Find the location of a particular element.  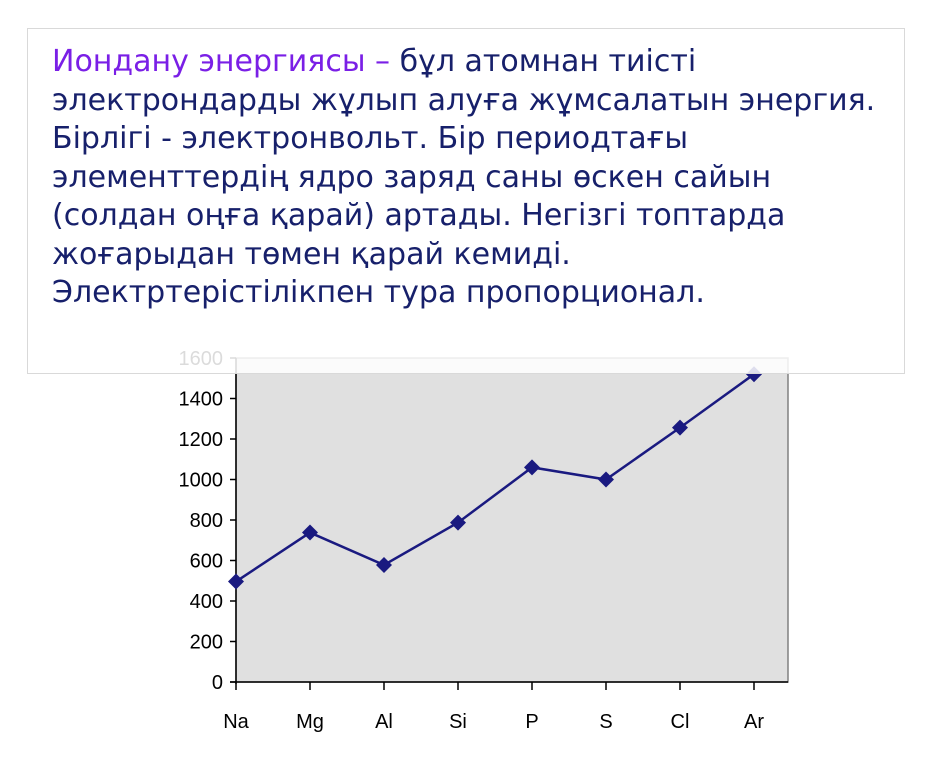

definition-term: Иондану энергиясы – is located at coordinates (221, 61).